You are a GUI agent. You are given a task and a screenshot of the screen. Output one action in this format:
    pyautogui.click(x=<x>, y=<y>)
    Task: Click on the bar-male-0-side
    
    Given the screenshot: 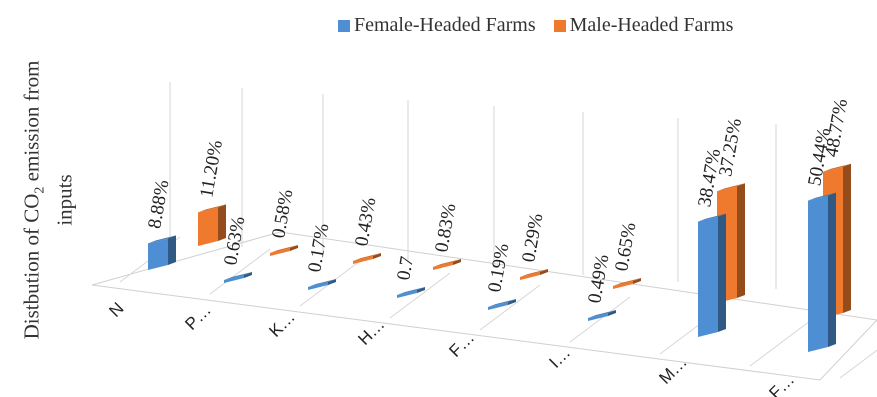 What is the action you would take?
    pyautogui.click(x=222, y=222)
    